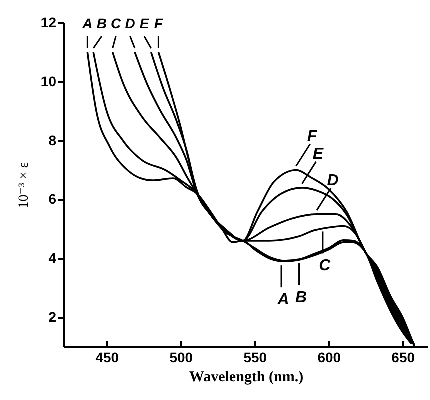 The height and width of the screenshot is (400, 430). Describe the element at coordinates (182, 358) in the screenshot. I see `x-tick-label: 500` at that location.